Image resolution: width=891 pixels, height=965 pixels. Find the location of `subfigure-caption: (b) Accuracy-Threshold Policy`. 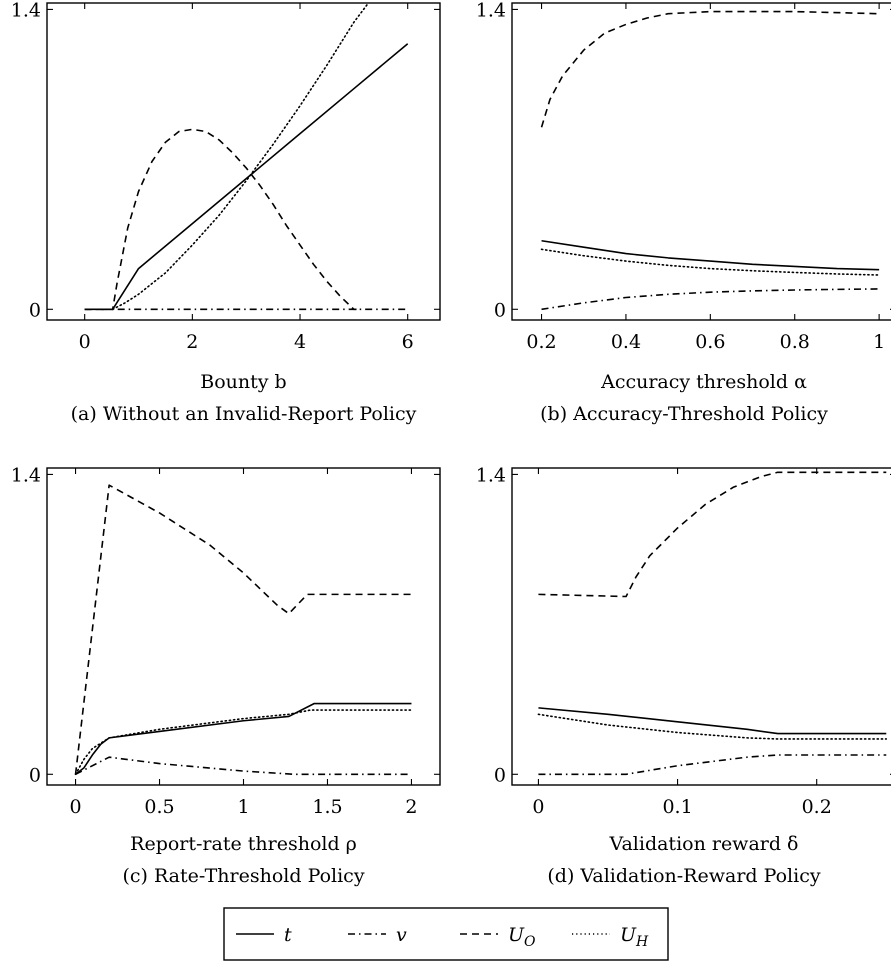

subfigure-caption: (b) Accuracy-Threshold Policy is located at coordinates (684, 414).